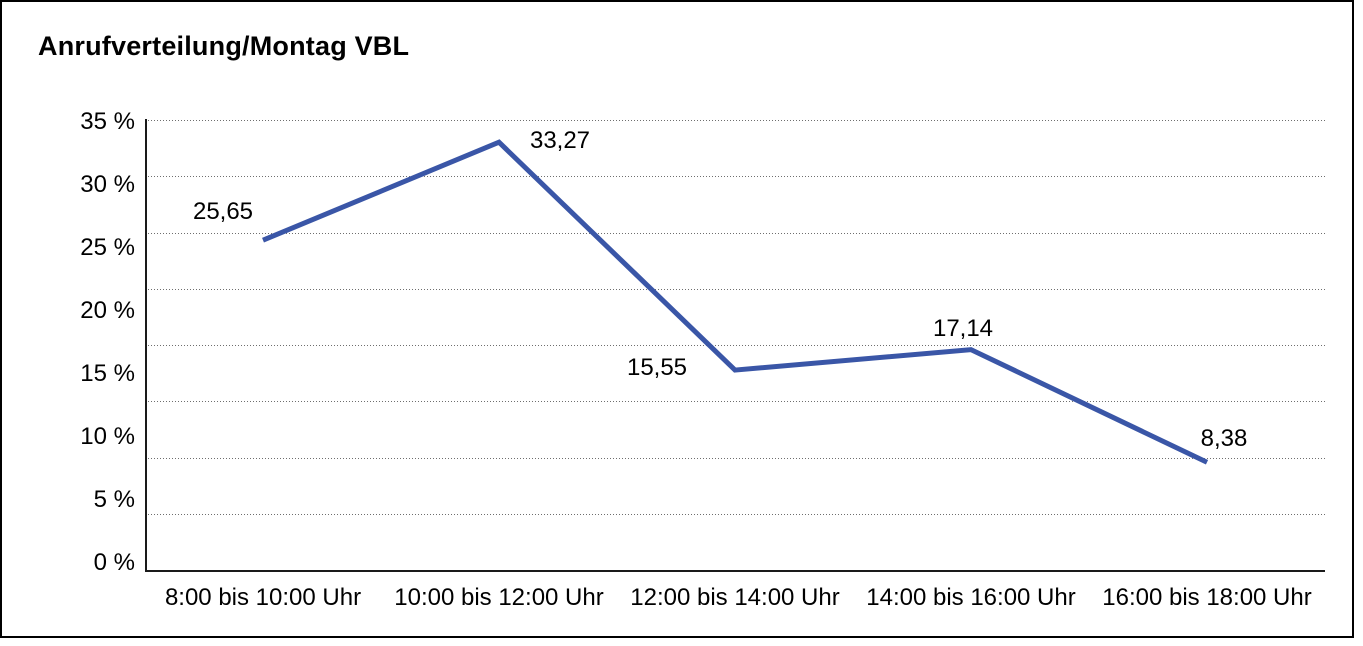 The width and height of the screenshot is (1363, 646). I want to click on x-axis-label: 10:00 bis 12:00 Uhr, so click(499, 597).